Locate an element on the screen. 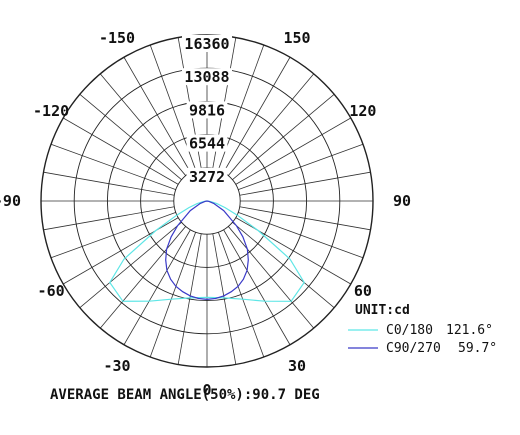 This screenshot has width=520, height=435. radial-tick-label: 16360 is located at coordinates (206, 44).